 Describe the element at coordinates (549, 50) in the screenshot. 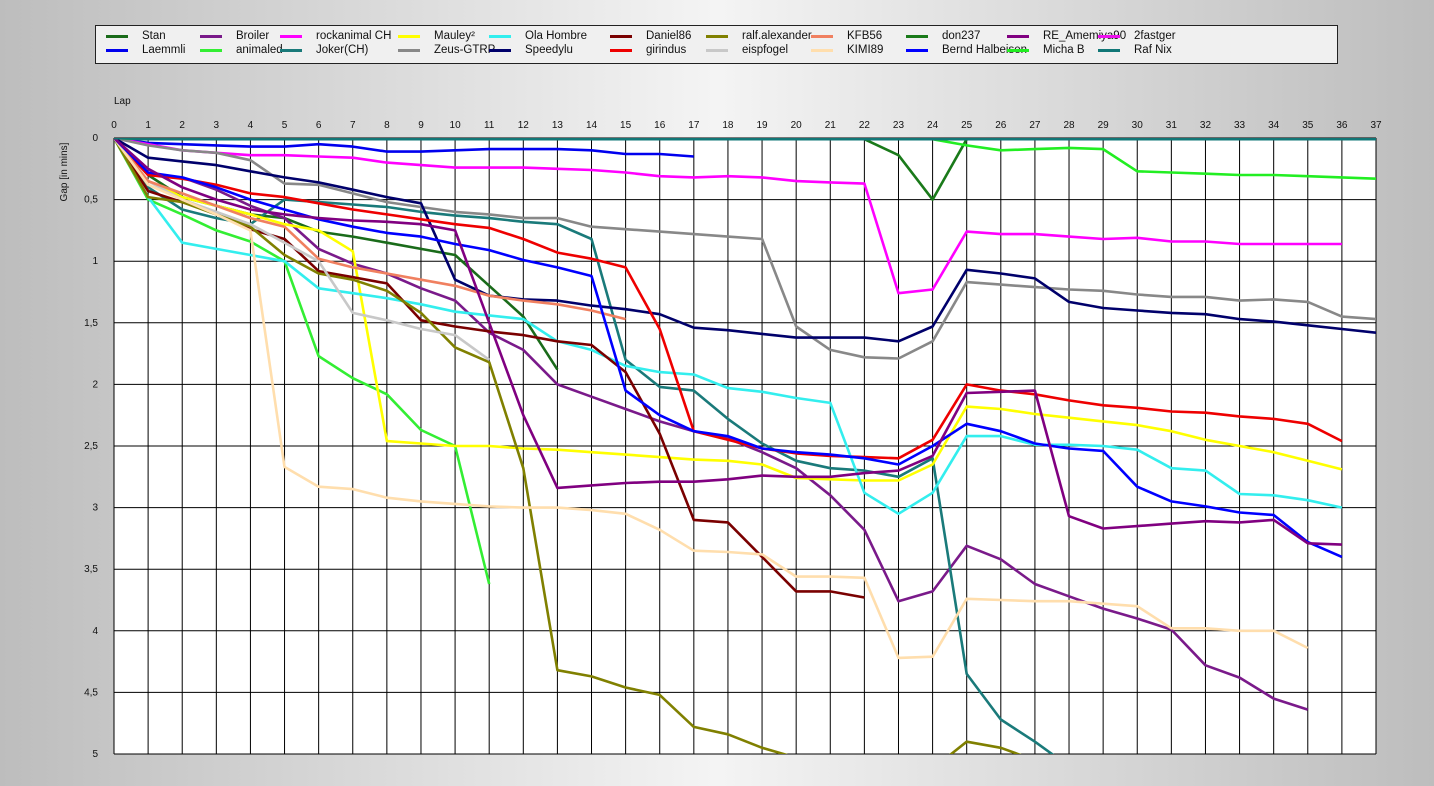

I see `legend-label: Speedylu` at that location.